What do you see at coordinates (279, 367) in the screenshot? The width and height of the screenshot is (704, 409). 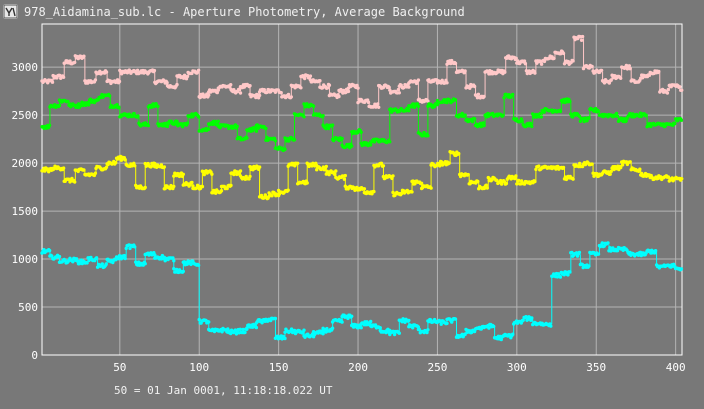 I see `x-tick-label: 150` at bounding box center [279, 367].